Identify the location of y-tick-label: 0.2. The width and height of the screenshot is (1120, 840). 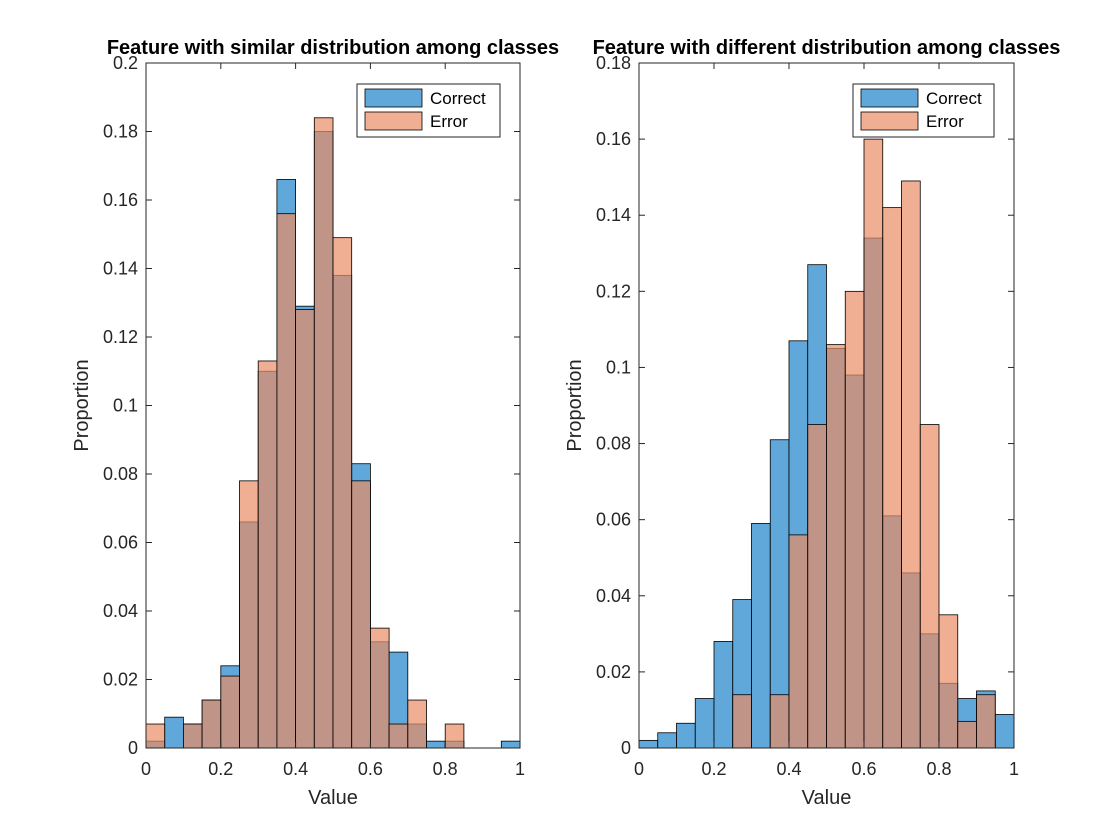
(125, 63).